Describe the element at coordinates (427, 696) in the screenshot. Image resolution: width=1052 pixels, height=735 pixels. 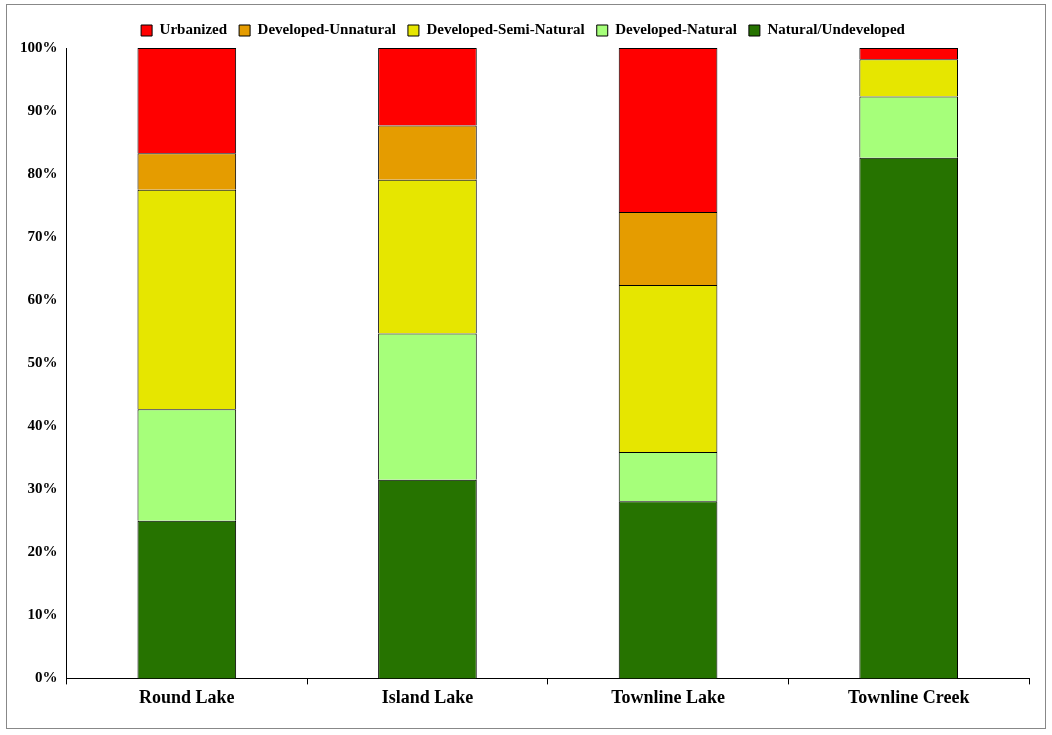
I see `x-tick-label: Island Lake` at that location.